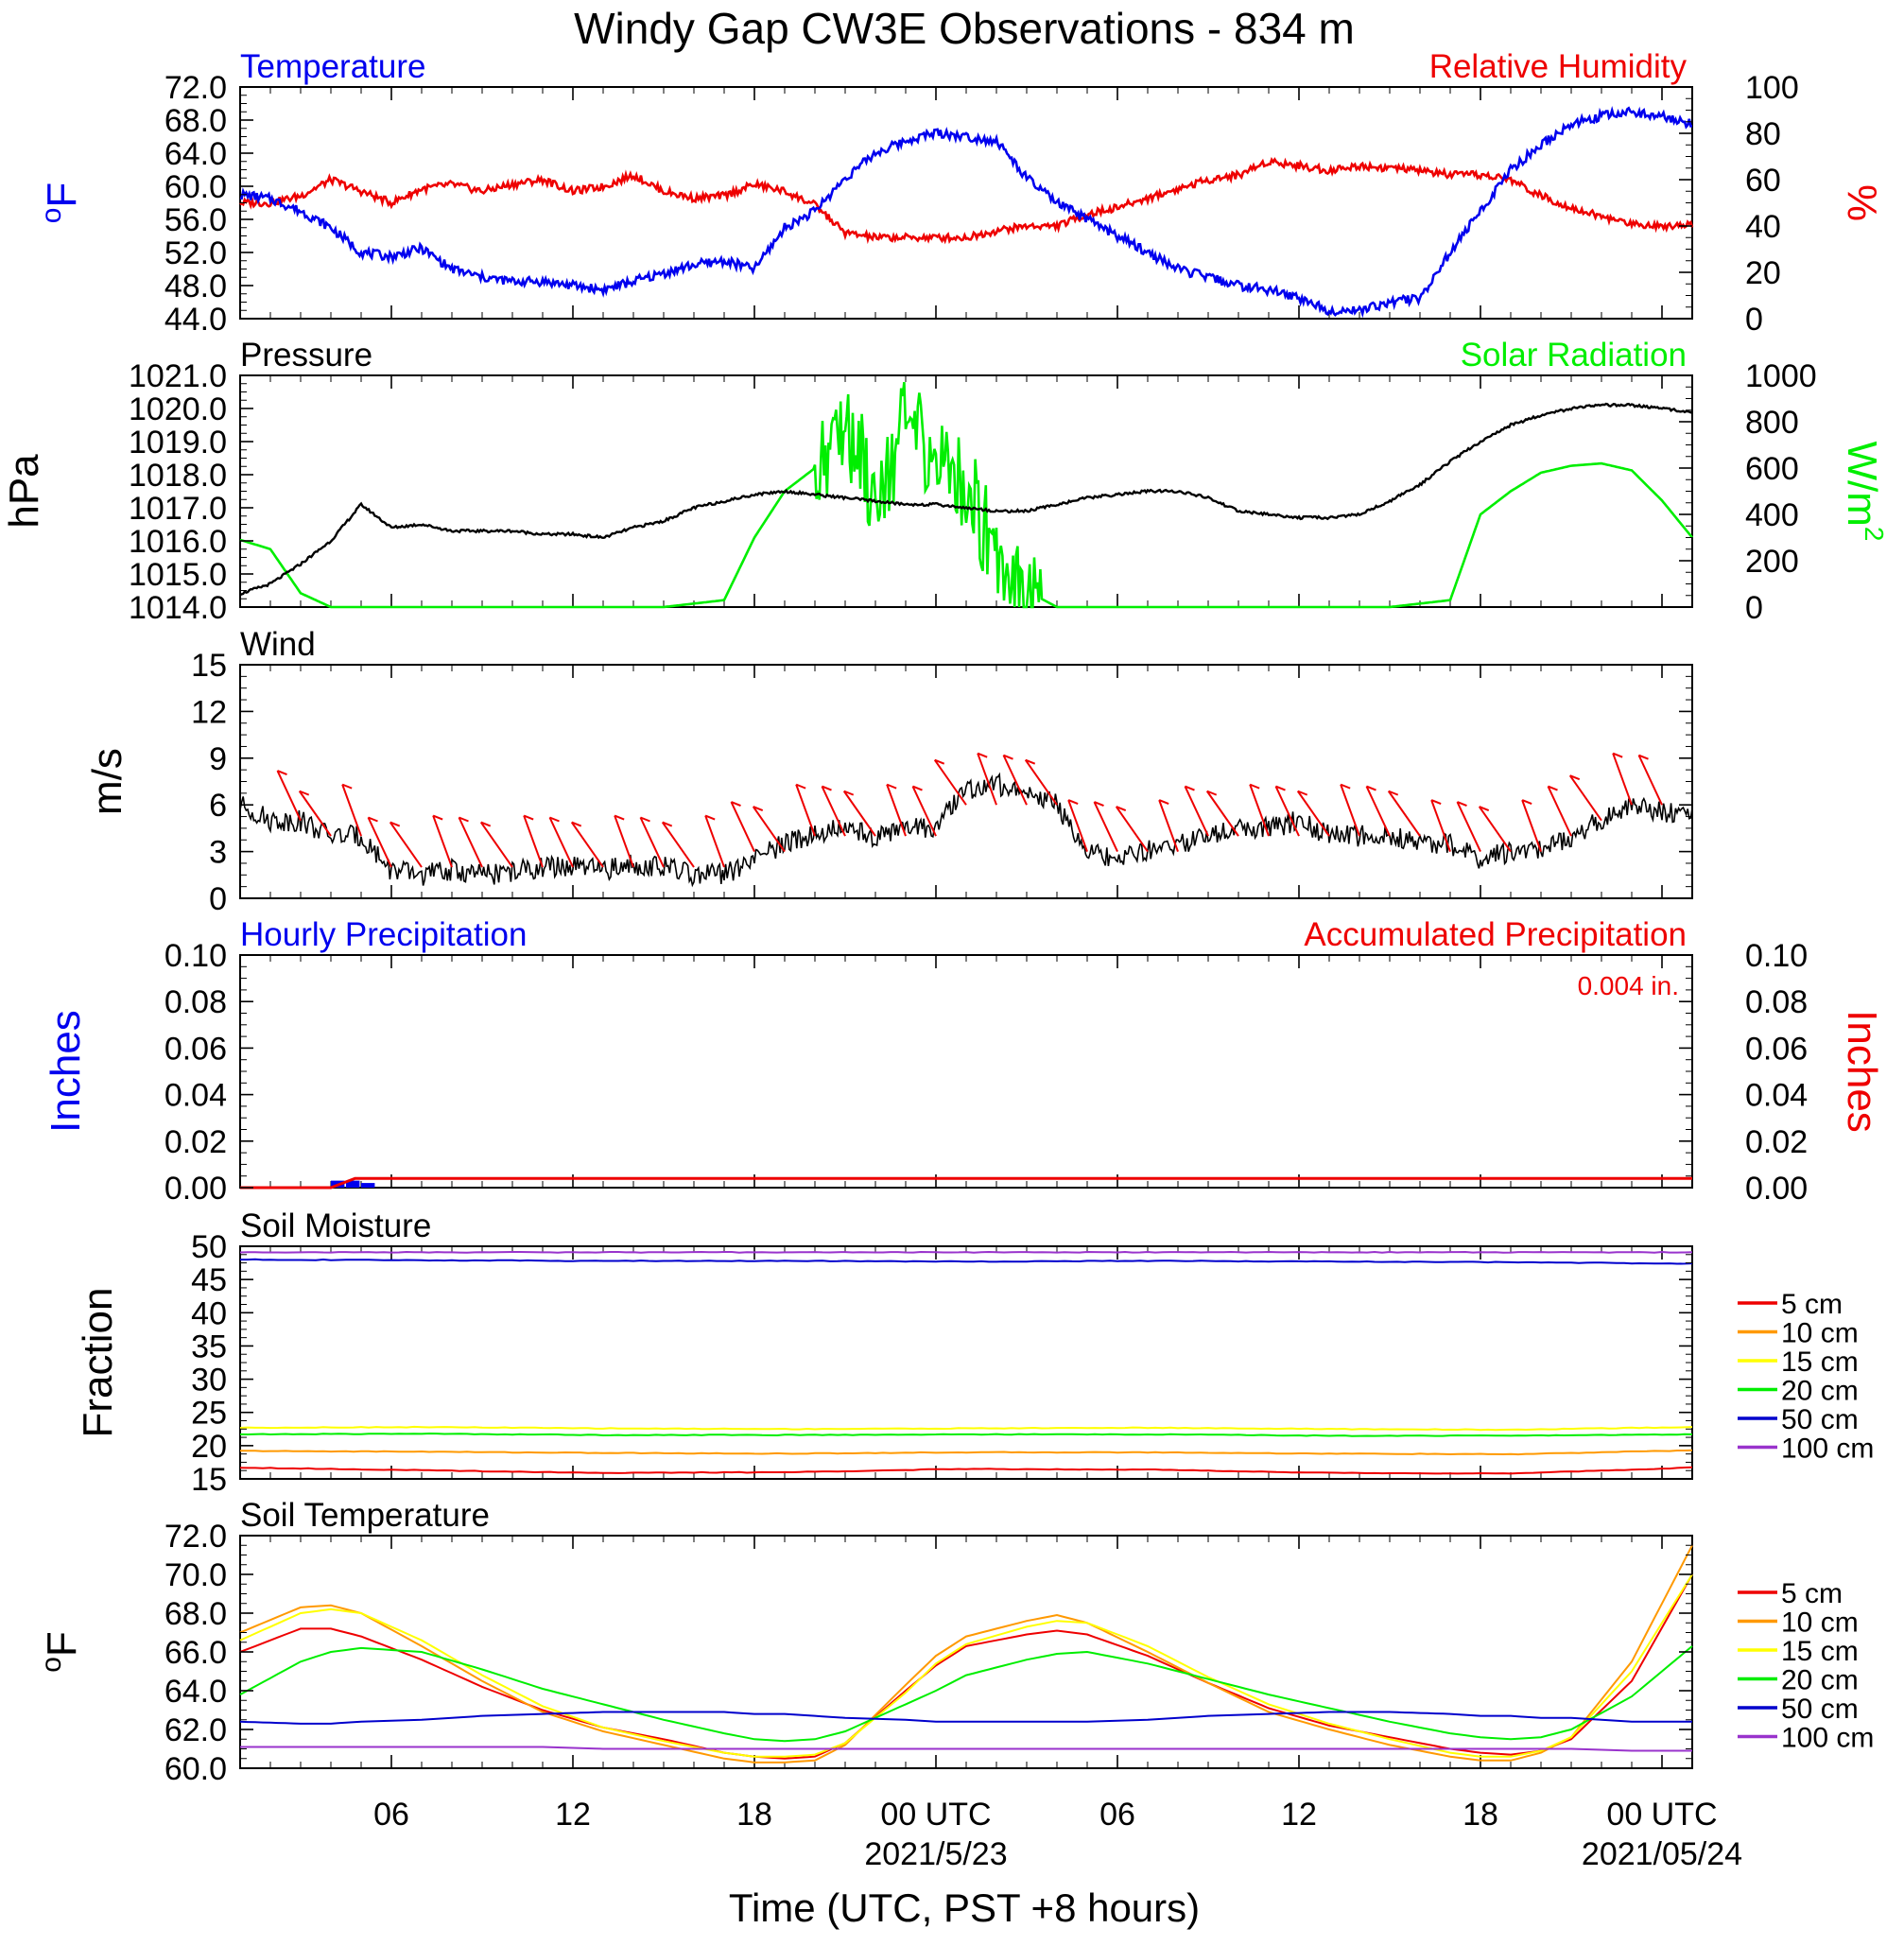  What do you see at coordinates (1777, 1096) in the screenshot?
I see `y-tick-label: 0.04` at bounding box center [1777, 1096].